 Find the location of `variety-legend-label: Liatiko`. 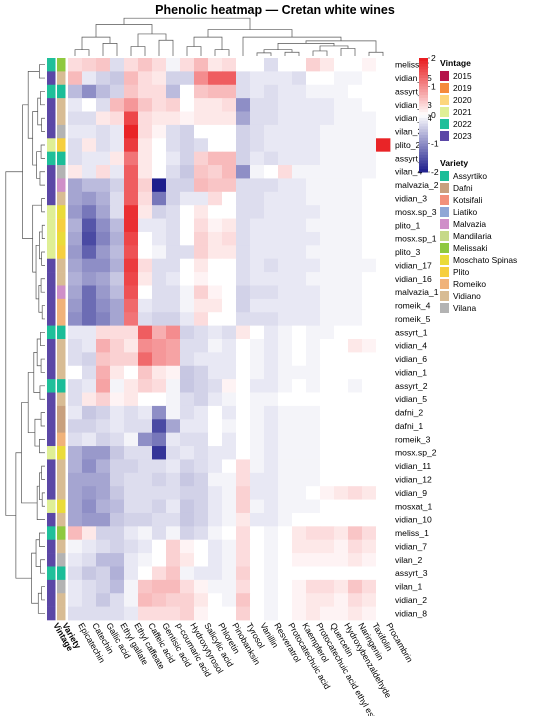

variety-legend-label: Liatiko is located at coordinates (465, 212).